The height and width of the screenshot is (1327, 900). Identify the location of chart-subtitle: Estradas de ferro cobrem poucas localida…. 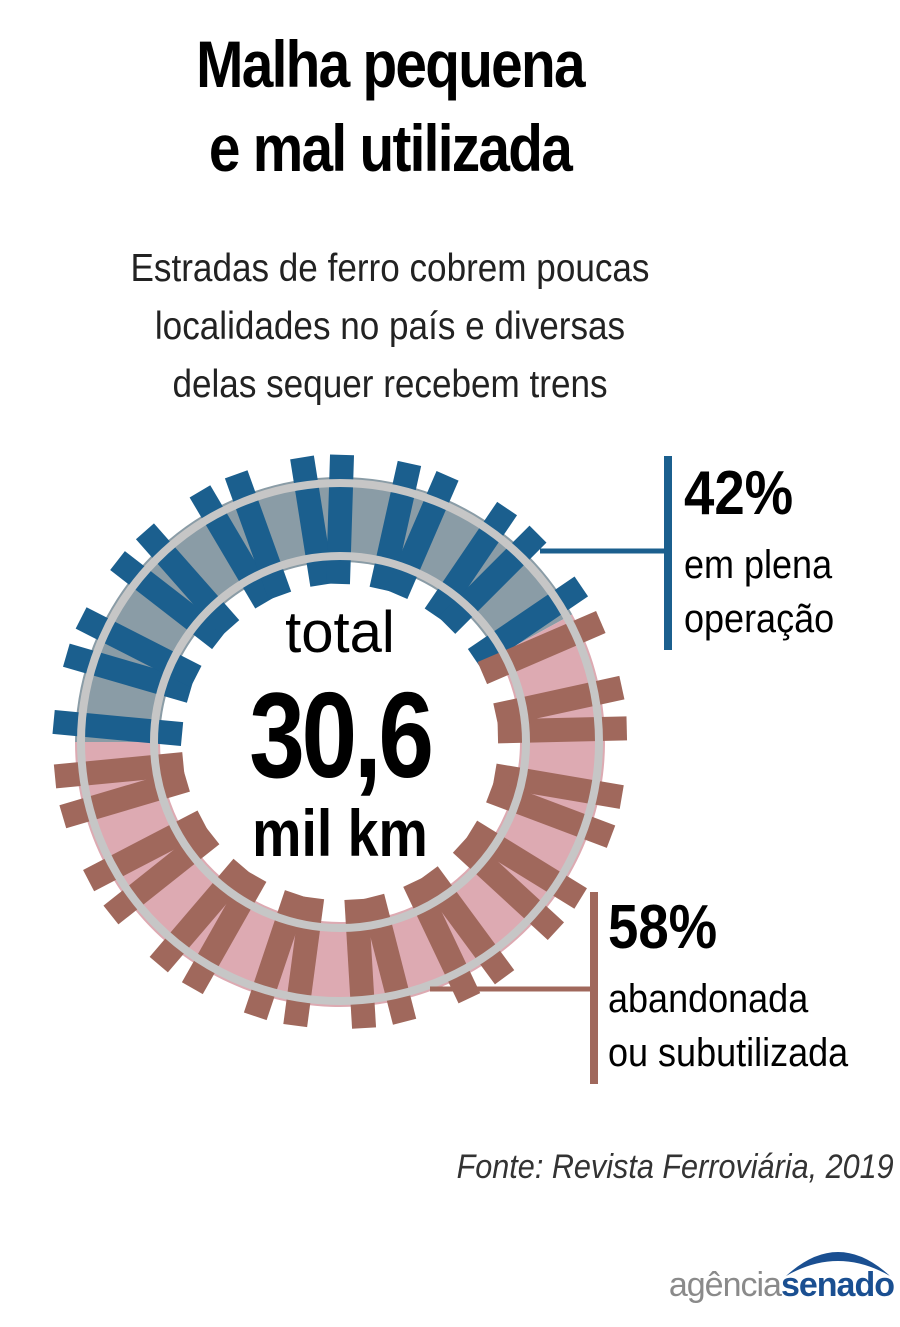
(390, 327).